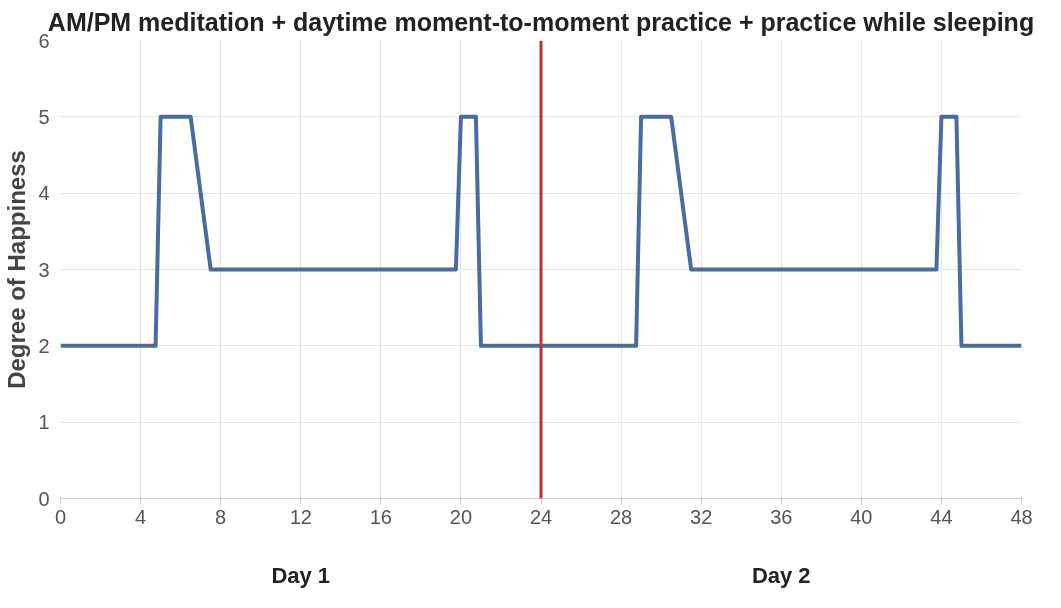  I want to click on y-tick-label: 4, so click(44, 193).